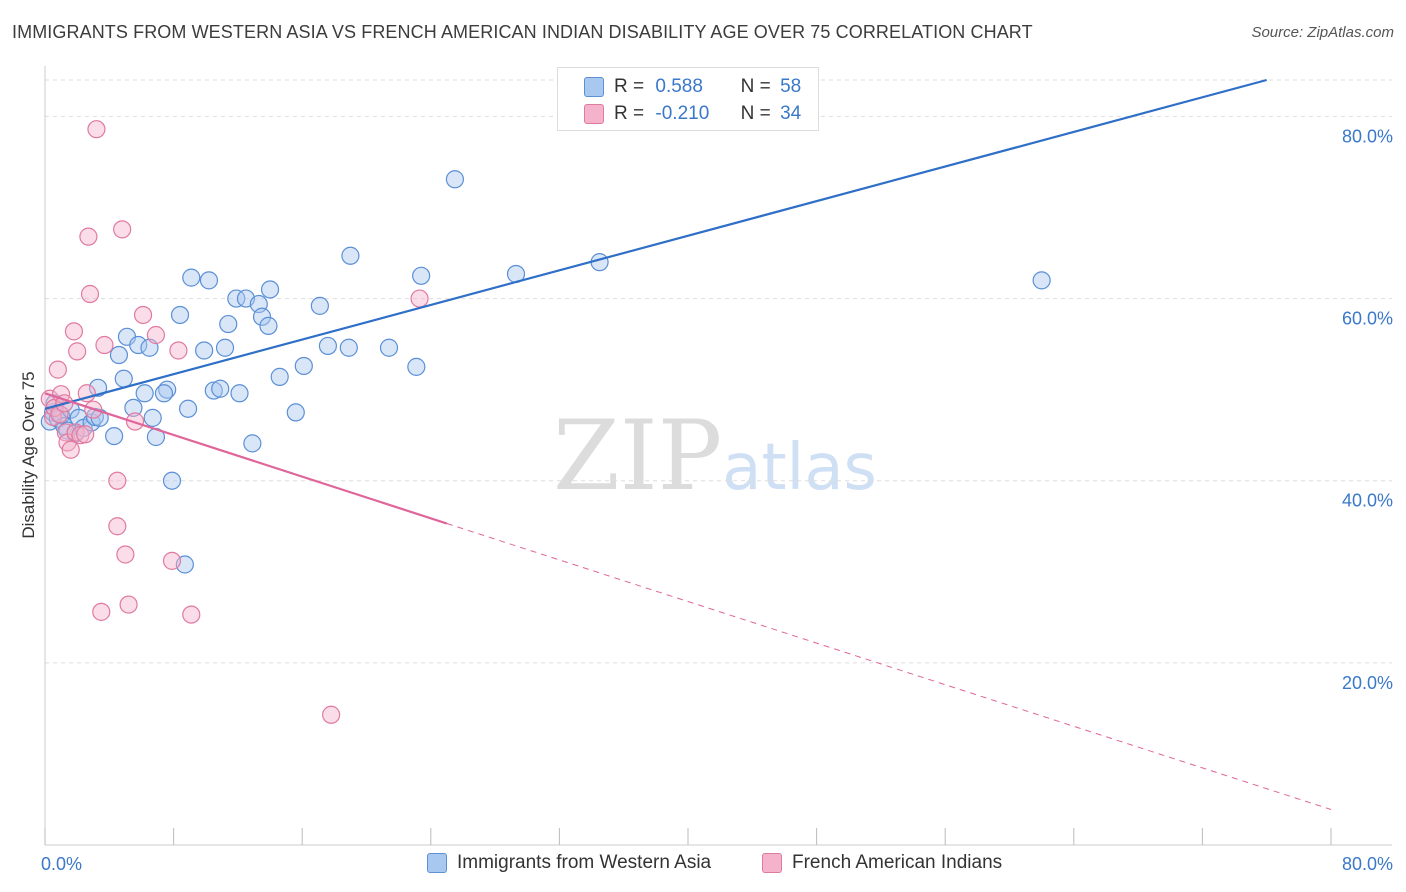 The width and height of the screenshot is (1406, 892). I want to click on legend: R = 0.588 N = 58 R = -0.210 N = 34, so click(688, 99).